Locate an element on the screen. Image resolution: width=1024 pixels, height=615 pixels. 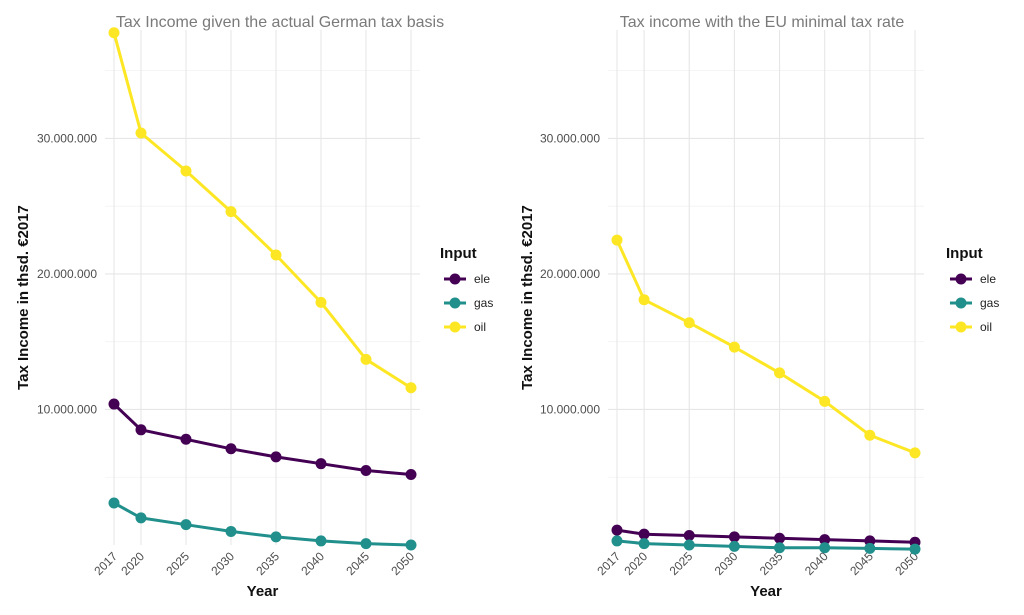
series-line-oil is located at coordinates (765, 347).